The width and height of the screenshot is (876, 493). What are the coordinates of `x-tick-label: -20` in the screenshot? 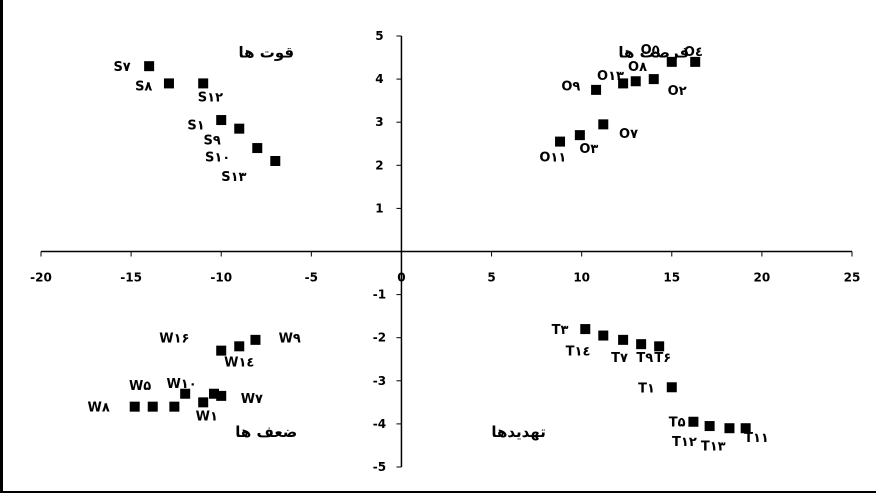 It's located at (41, 278).